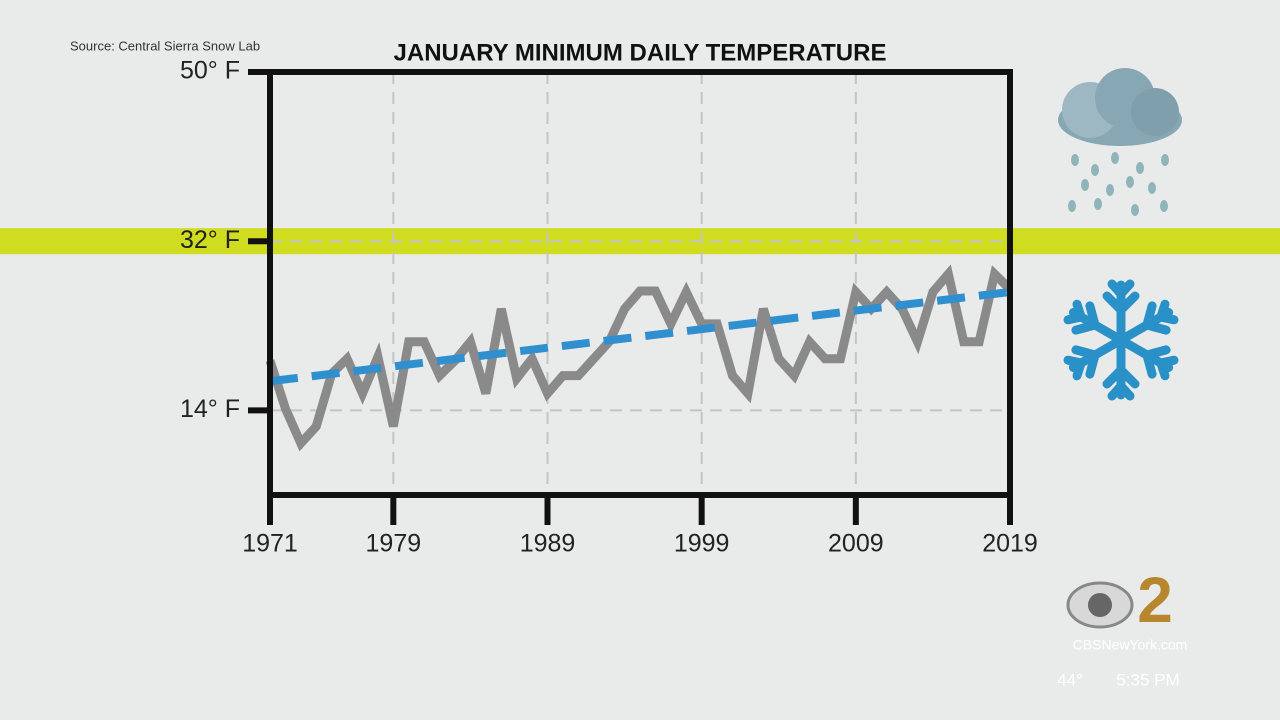 The width and height of the screenshot is (1280, 720). I want to click on channel-number: 2, so click(1155, 600).